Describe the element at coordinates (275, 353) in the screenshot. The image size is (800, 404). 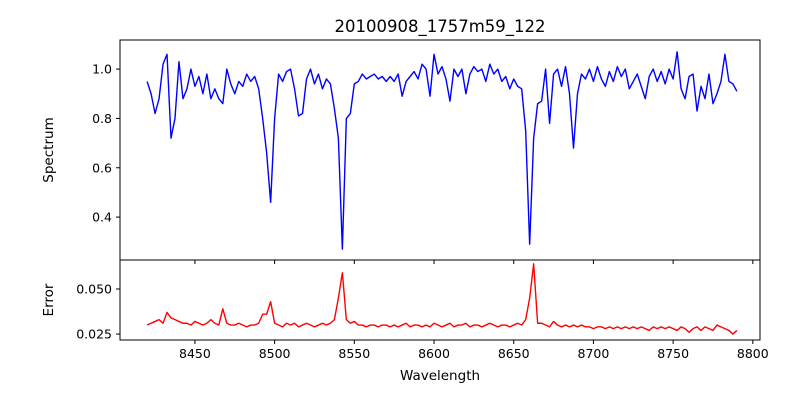
I see `x-tick-label: 8500` at that location.